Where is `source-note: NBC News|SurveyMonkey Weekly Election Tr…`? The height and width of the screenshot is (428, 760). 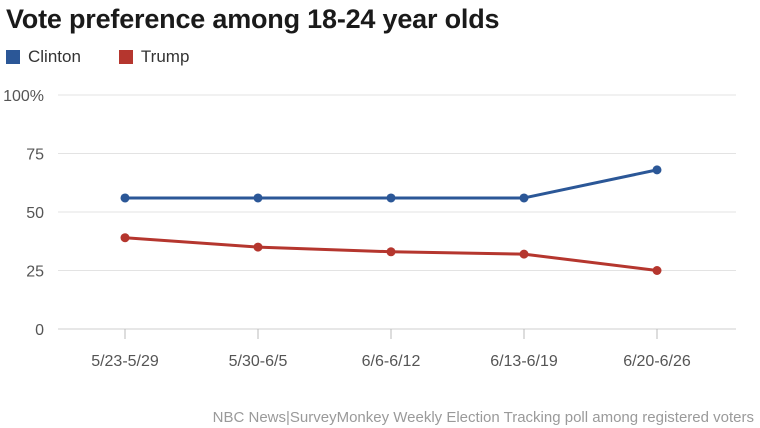
source-note: NBC News|SurveyMonkey Weekly Election Tr… is located at coordinates (483, 417).